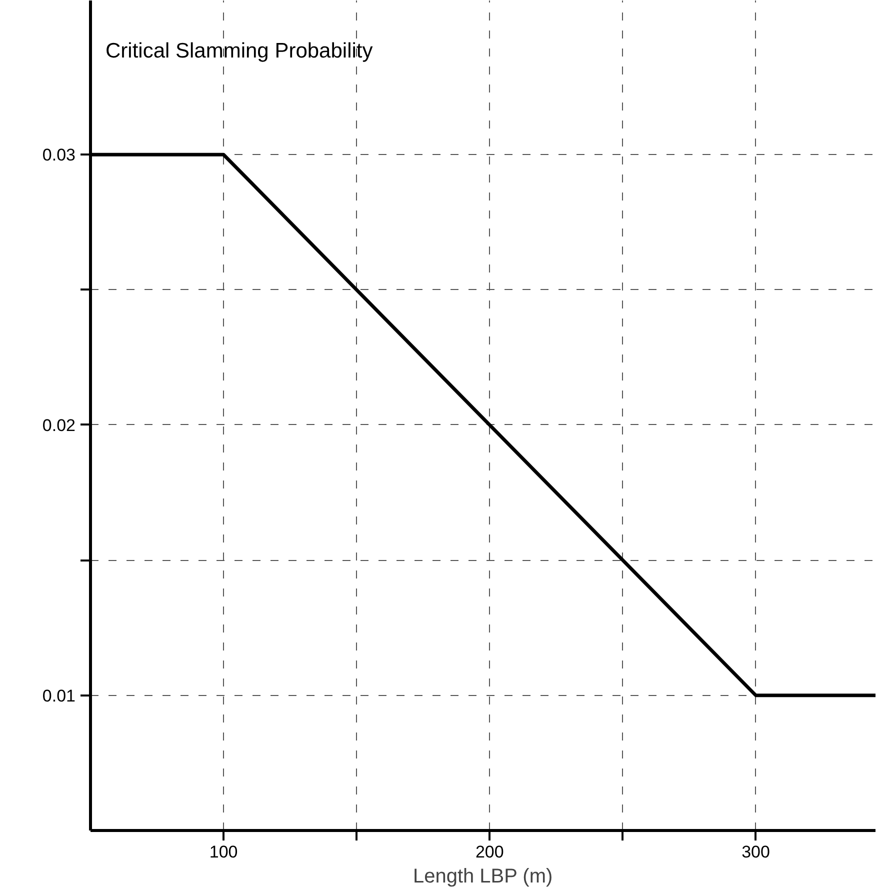  What do you see at coordinates (482, 877) in the screenshot?
I see `x-axis-title: Length LBP (m)` at bounding box center [482, 877].